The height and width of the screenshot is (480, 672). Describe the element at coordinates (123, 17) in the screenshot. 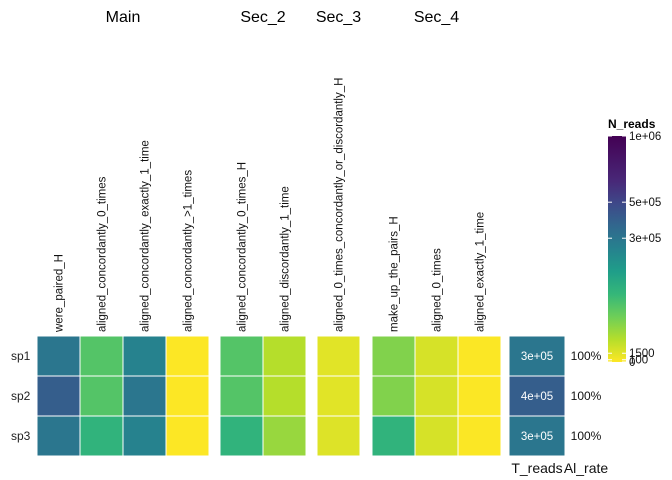

I see `section-title-main: Main` at that location.